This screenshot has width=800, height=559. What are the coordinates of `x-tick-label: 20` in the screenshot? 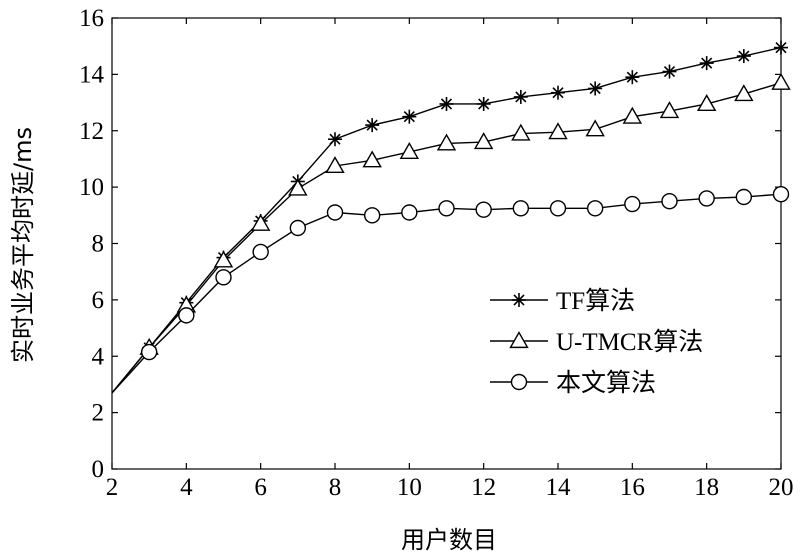 It's located at (781, 487).